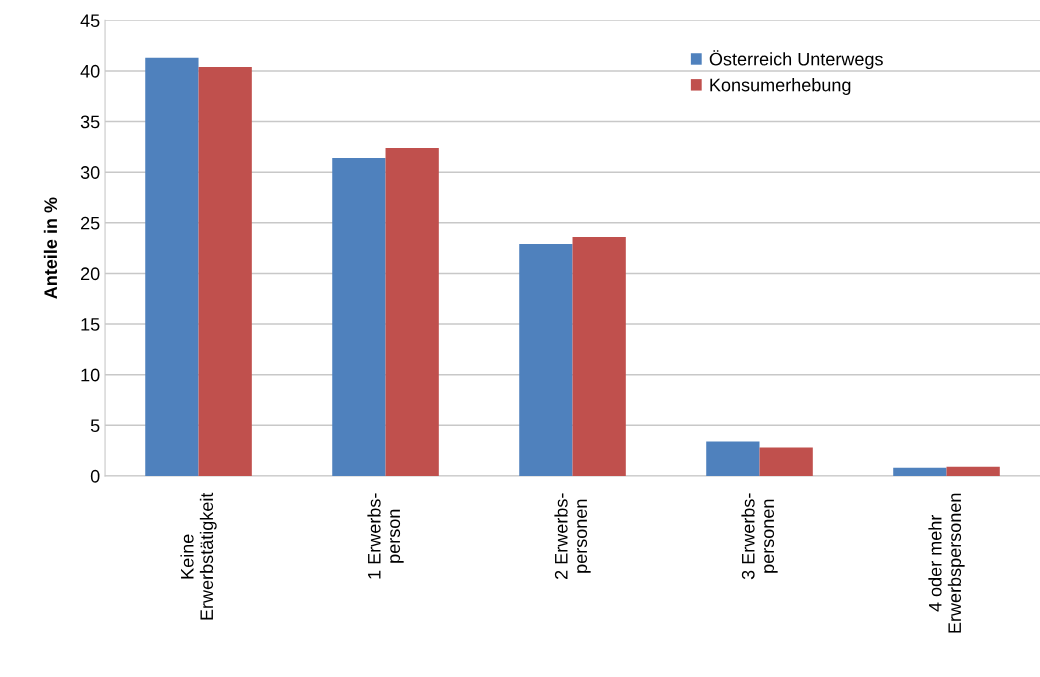 The width and height of the screenshot is (1040, 677). I want to click on x-tick-label: 3 Erwerbs- personen, so click(759, 536).